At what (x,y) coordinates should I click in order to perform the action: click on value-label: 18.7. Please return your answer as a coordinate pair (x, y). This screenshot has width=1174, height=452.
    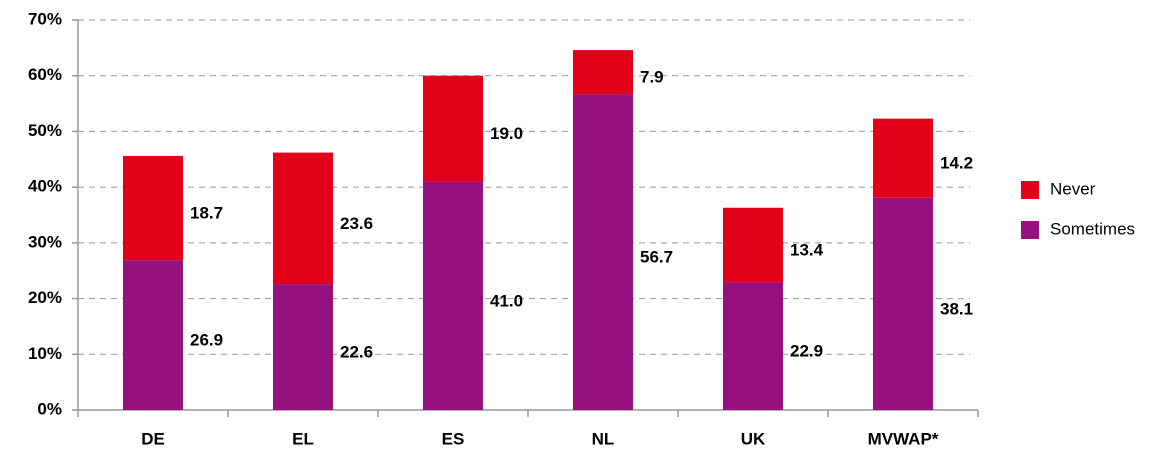
    Looking at the image, I should click on (206, 213).